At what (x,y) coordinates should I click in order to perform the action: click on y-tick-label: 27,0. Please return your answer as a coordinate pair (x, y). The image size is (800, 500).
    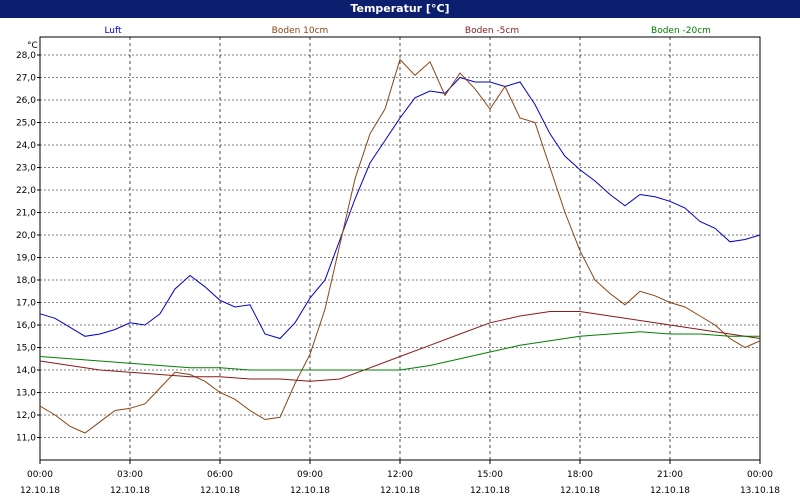
    Looking at the image, I should click on (26, 79).